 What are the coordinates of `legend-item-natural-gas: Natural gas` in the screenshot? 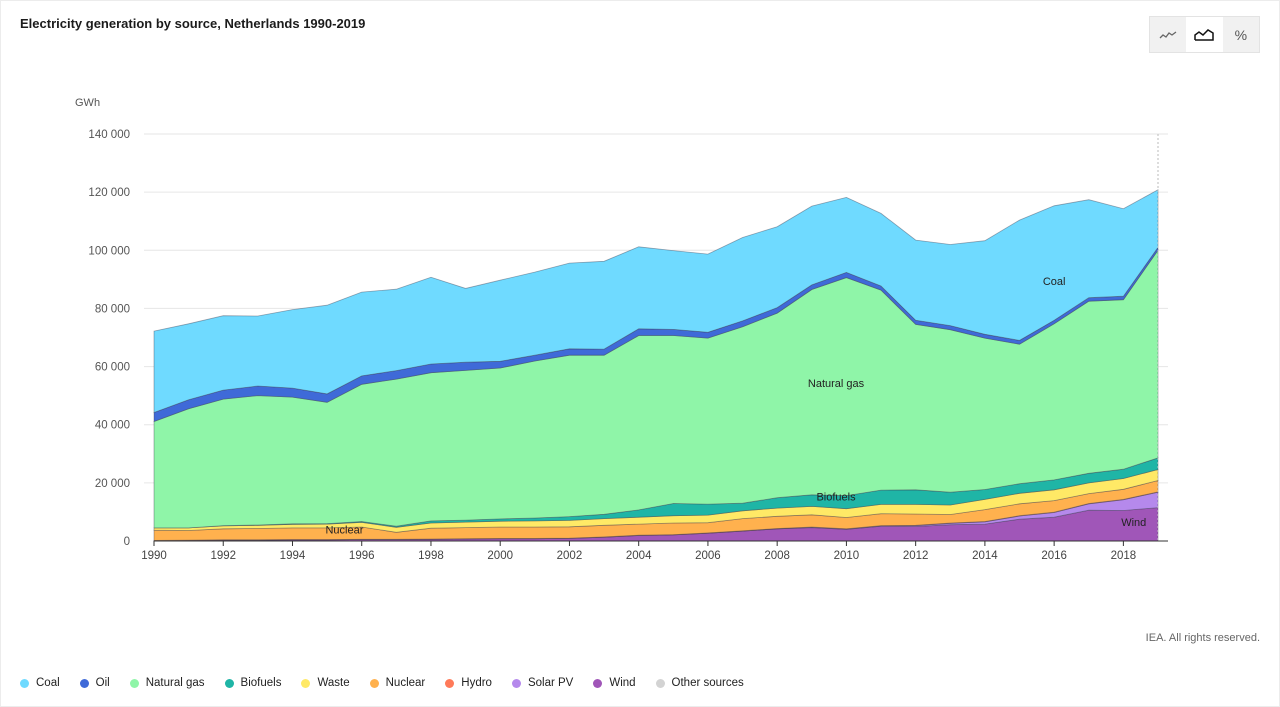 It's located at (167, 683).